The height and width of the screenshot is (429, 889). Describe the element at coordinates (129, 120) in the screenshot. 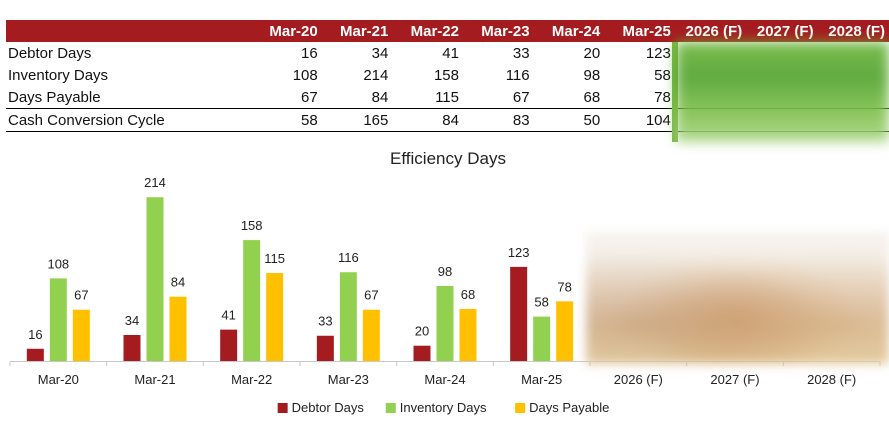

I see `row-label: Cash Conversion Cycle` at that location.